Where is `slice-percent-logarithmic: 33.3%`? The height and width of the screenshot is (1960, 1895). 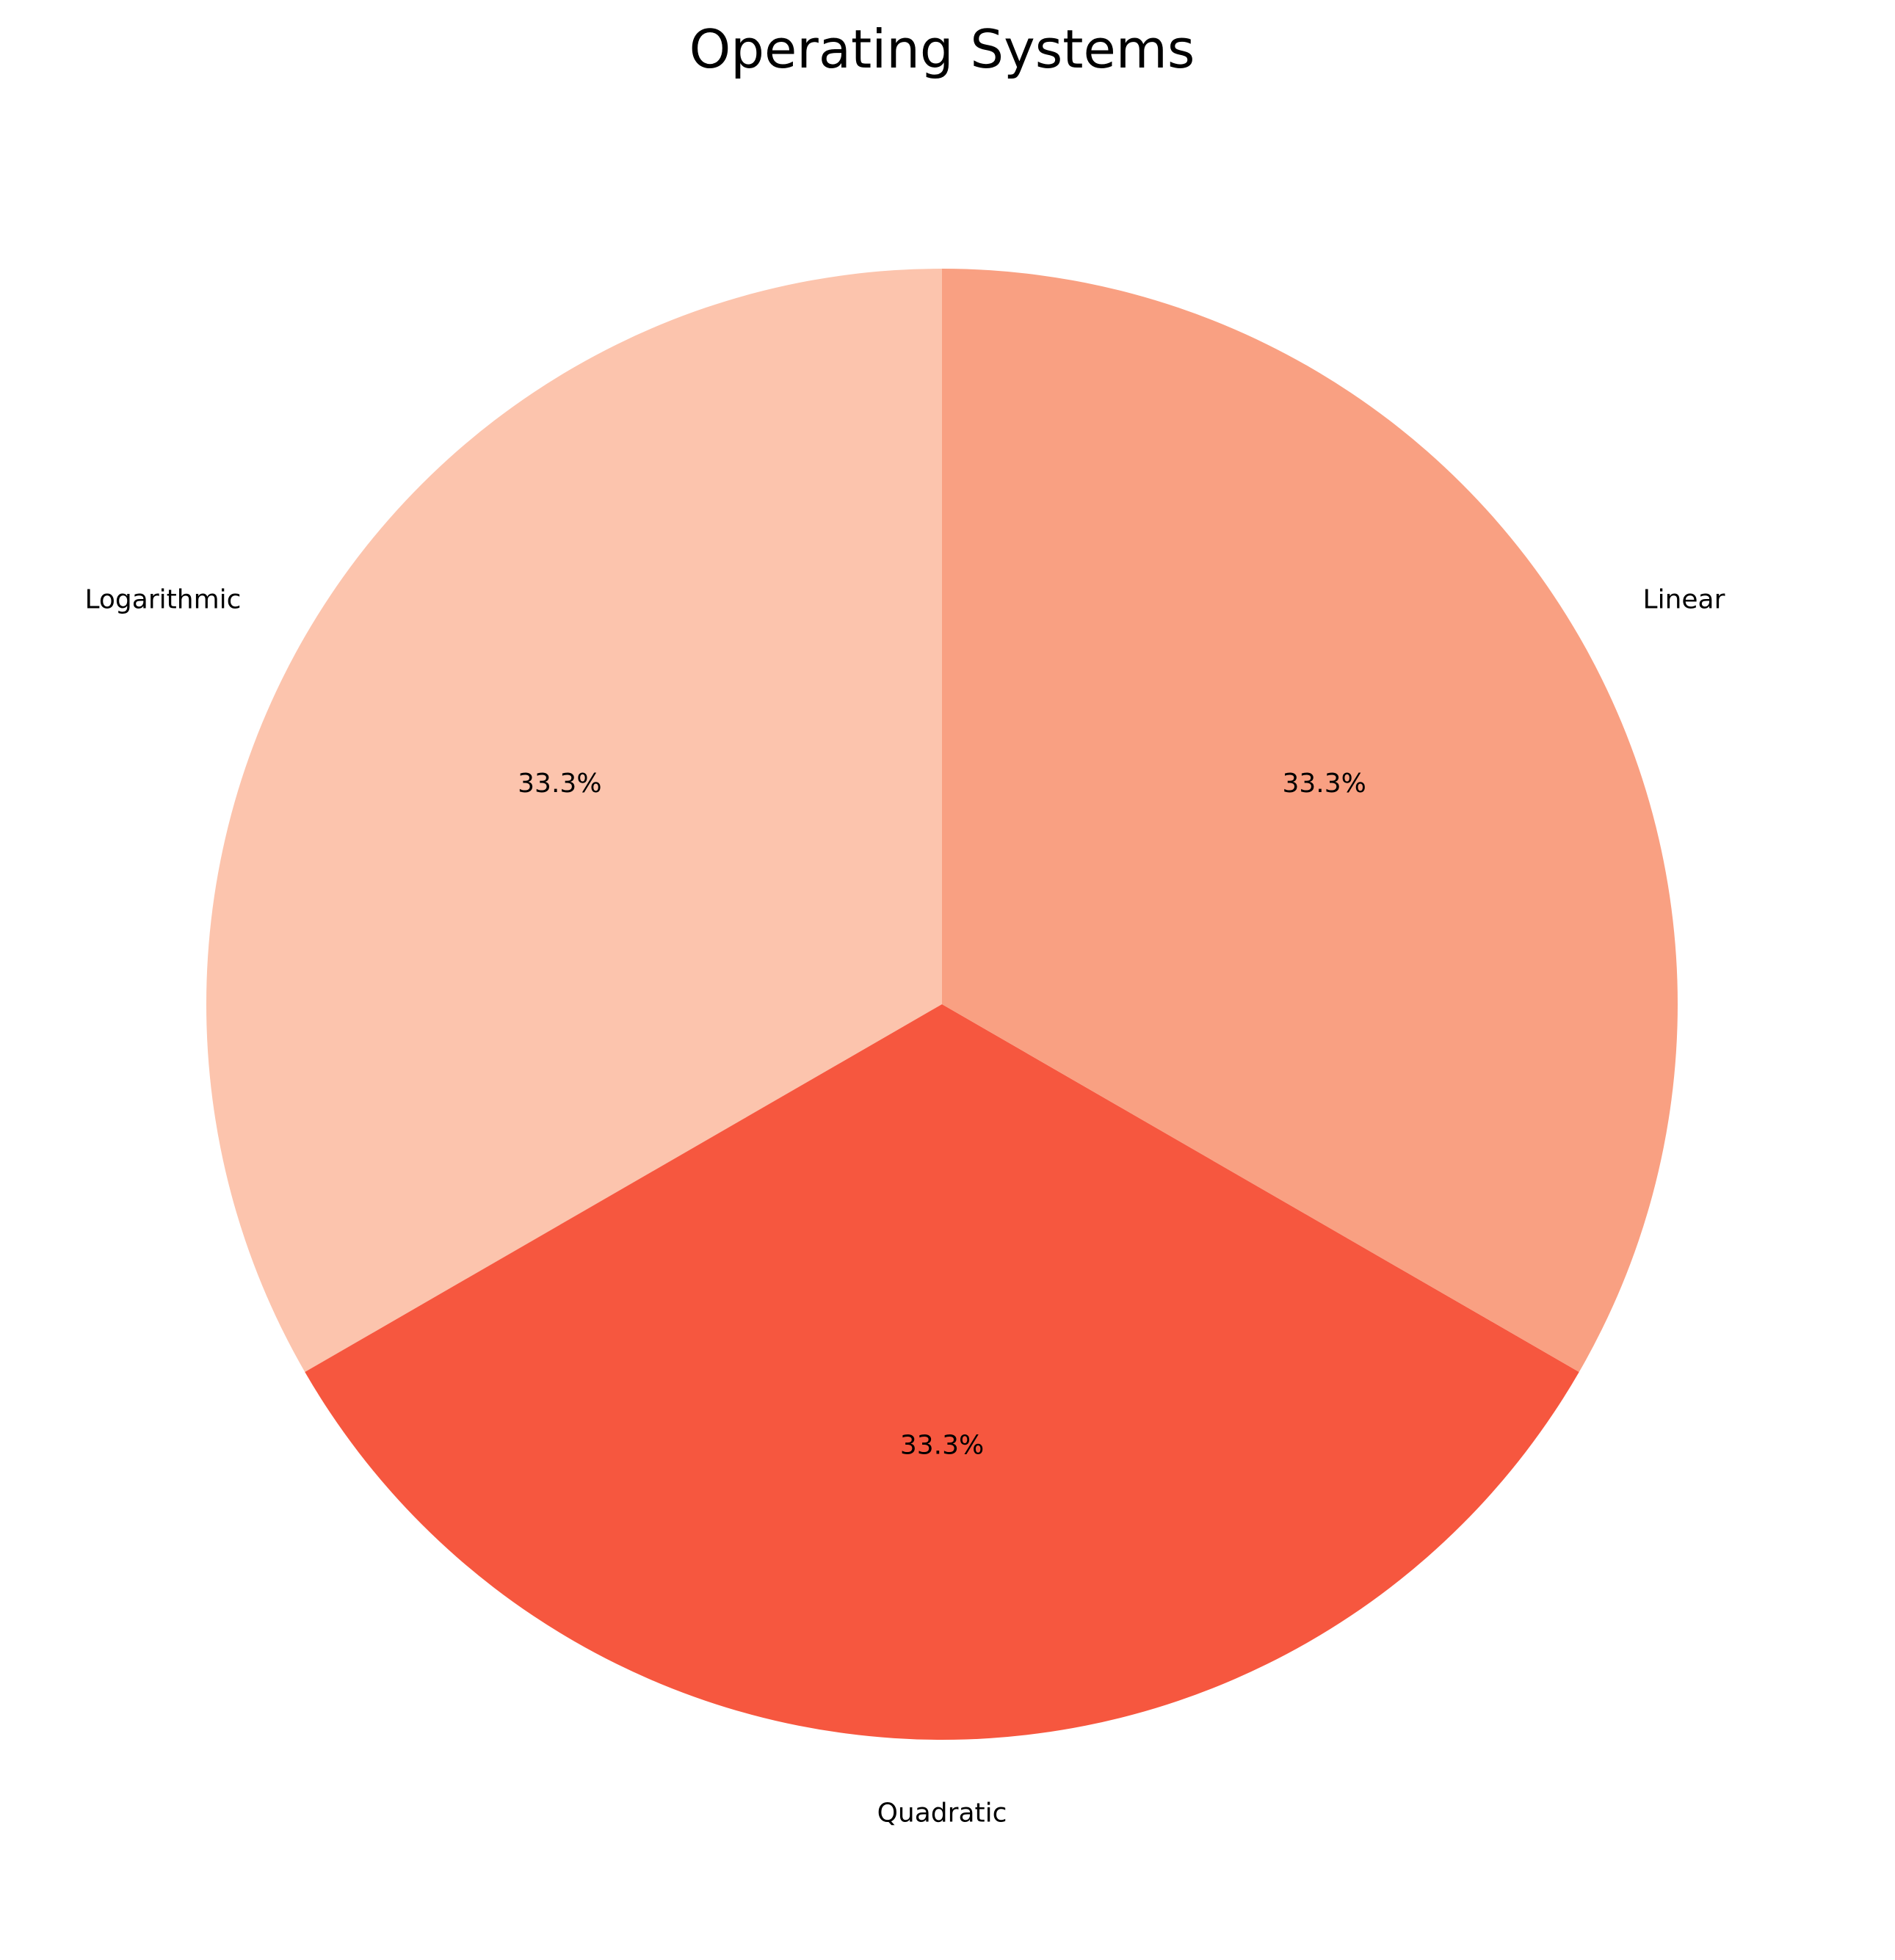 slice-percent-logarithmic: 33.3% is located at coordinates (559, 784).